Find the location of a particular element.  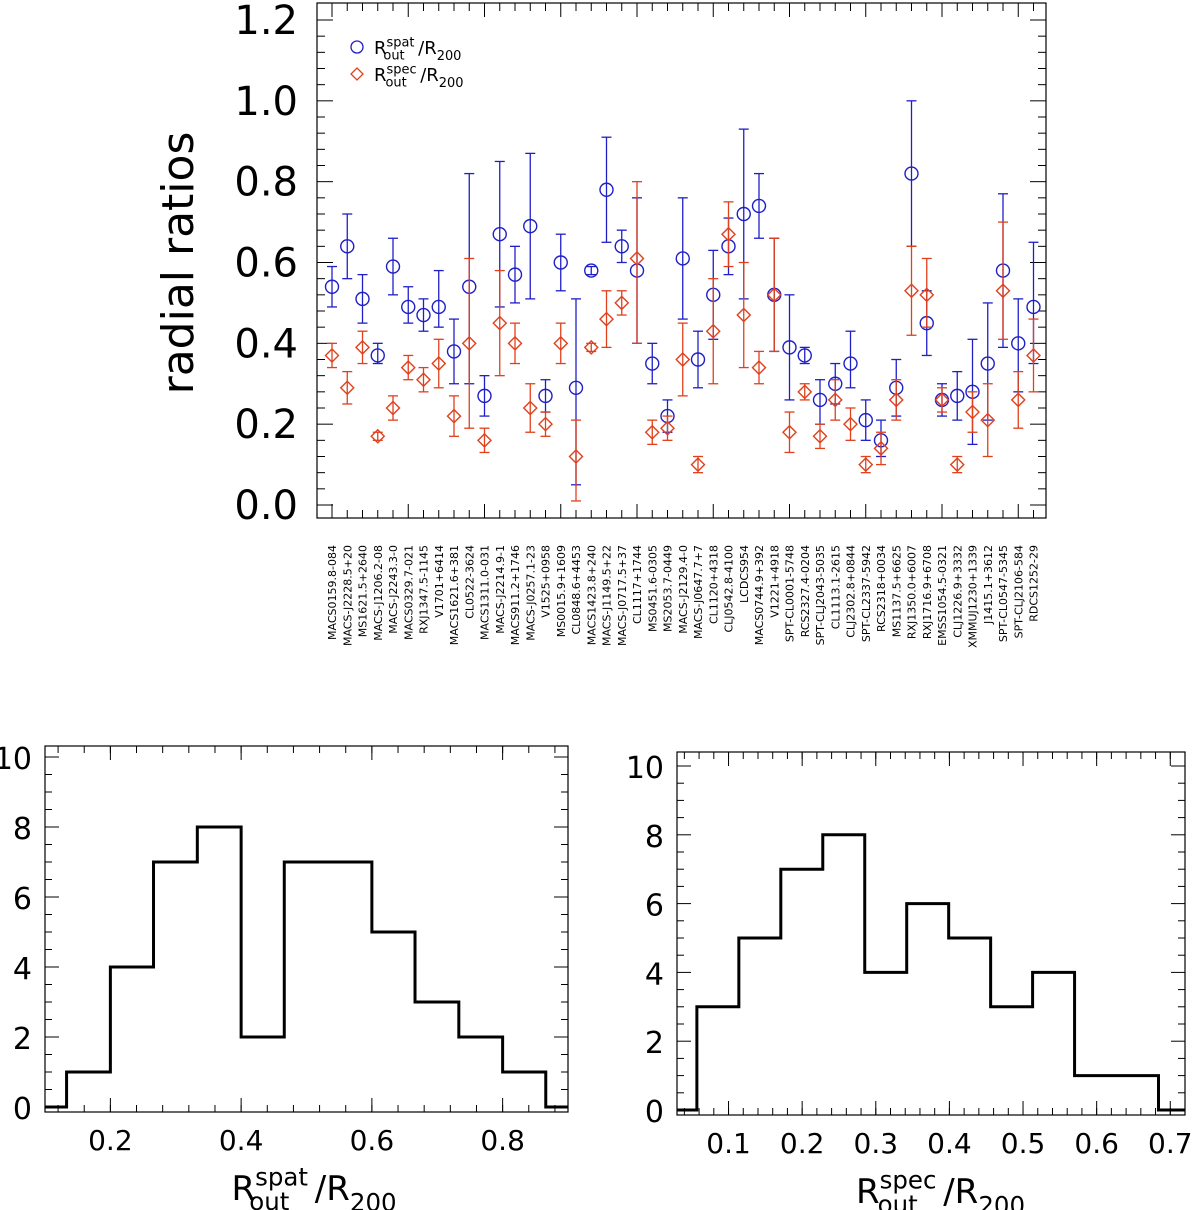

x-axis-title: Rspat out /R200 is located at coordinates (314, 1186).